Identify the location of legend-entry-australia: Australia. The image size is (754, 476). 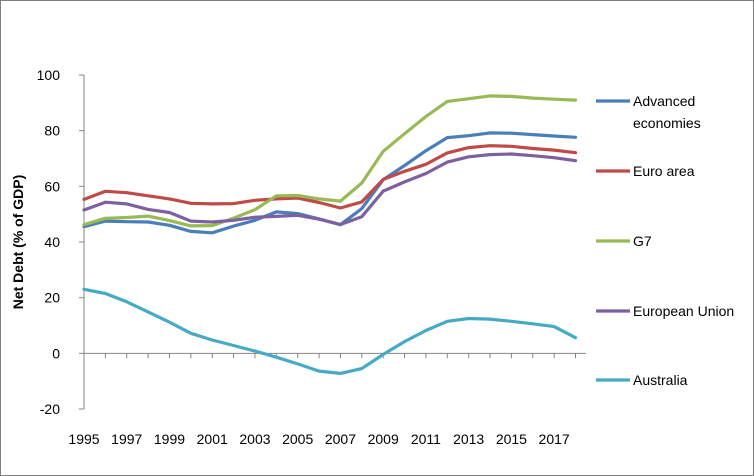
(642, 380).